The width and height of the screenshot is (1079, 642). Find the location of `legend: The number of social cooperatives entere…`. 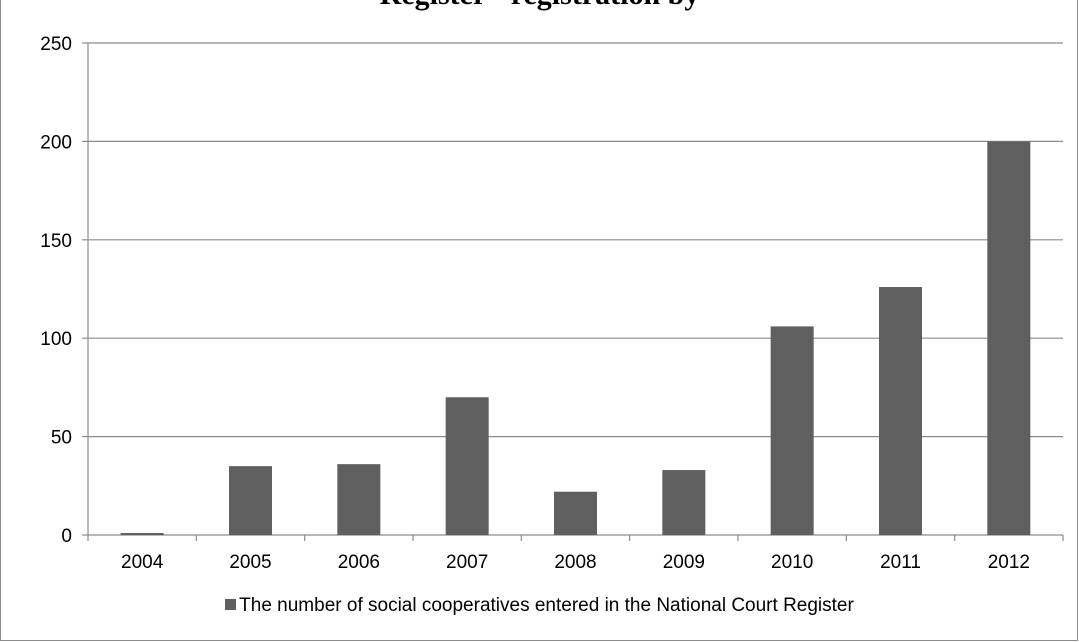

legend: The number of social cooperatives entere… is located at coordinates (539, 606).